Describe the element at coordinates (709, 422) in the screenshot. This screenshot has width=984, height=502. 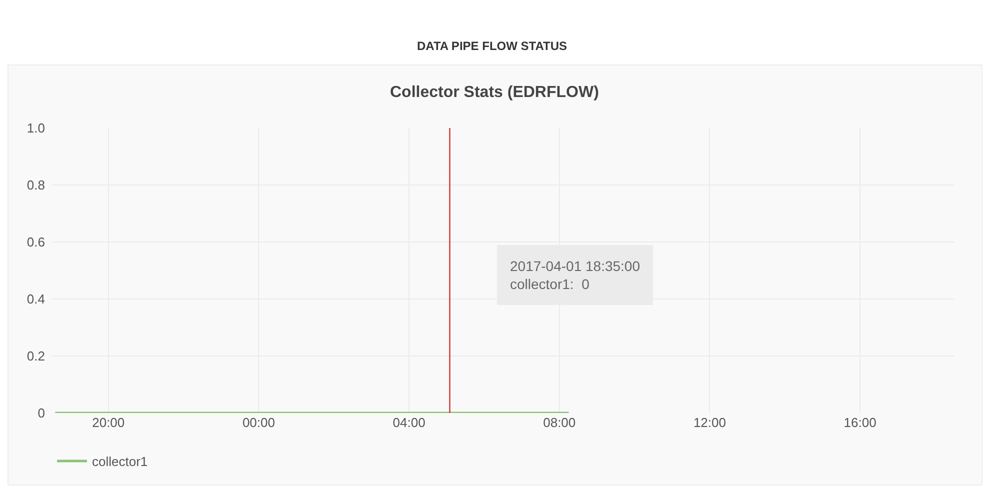
I see `x-tick-label: 12:00` at that location.